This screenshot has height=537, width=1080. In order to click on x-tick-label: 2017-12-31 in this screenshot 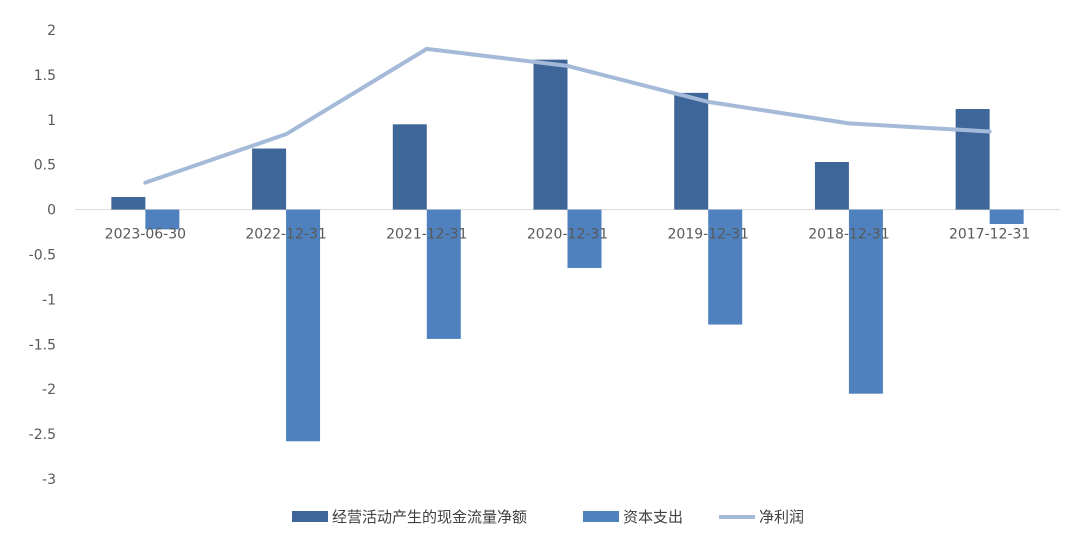, I will do `click(989, 235)`.